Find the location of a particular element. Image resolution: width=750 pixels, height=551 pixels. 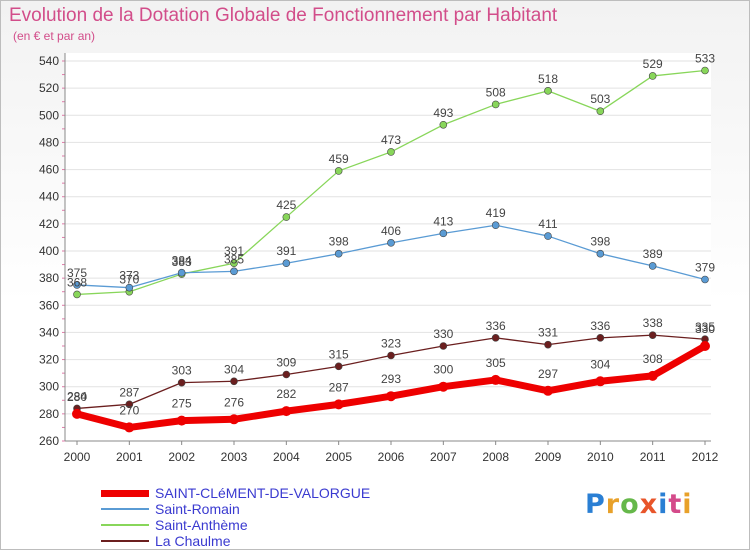

chart-subtitle: (en € et par an) is located at coordinates (54, 36).